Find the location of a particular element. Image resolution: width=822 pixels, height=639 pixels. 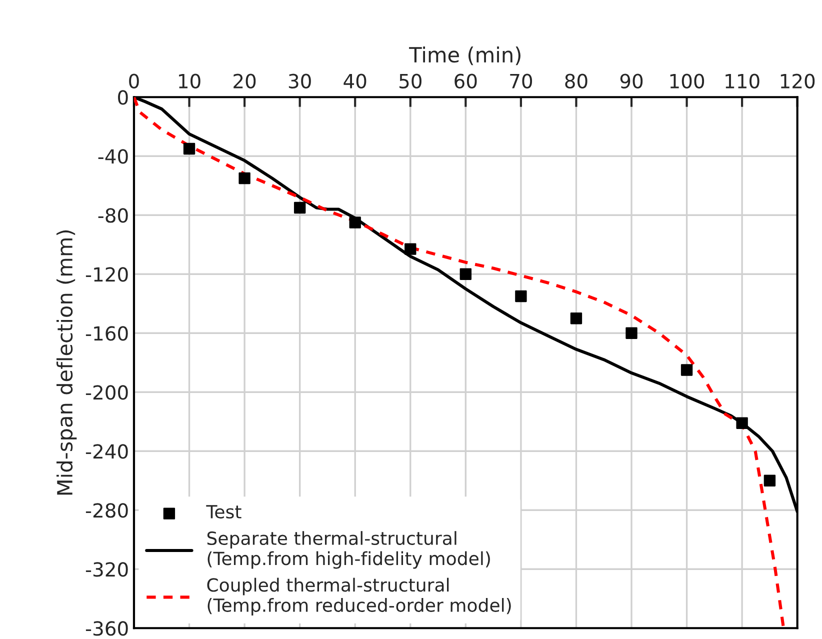

x-tick-label: 50 is located at coordinates (411, 81).